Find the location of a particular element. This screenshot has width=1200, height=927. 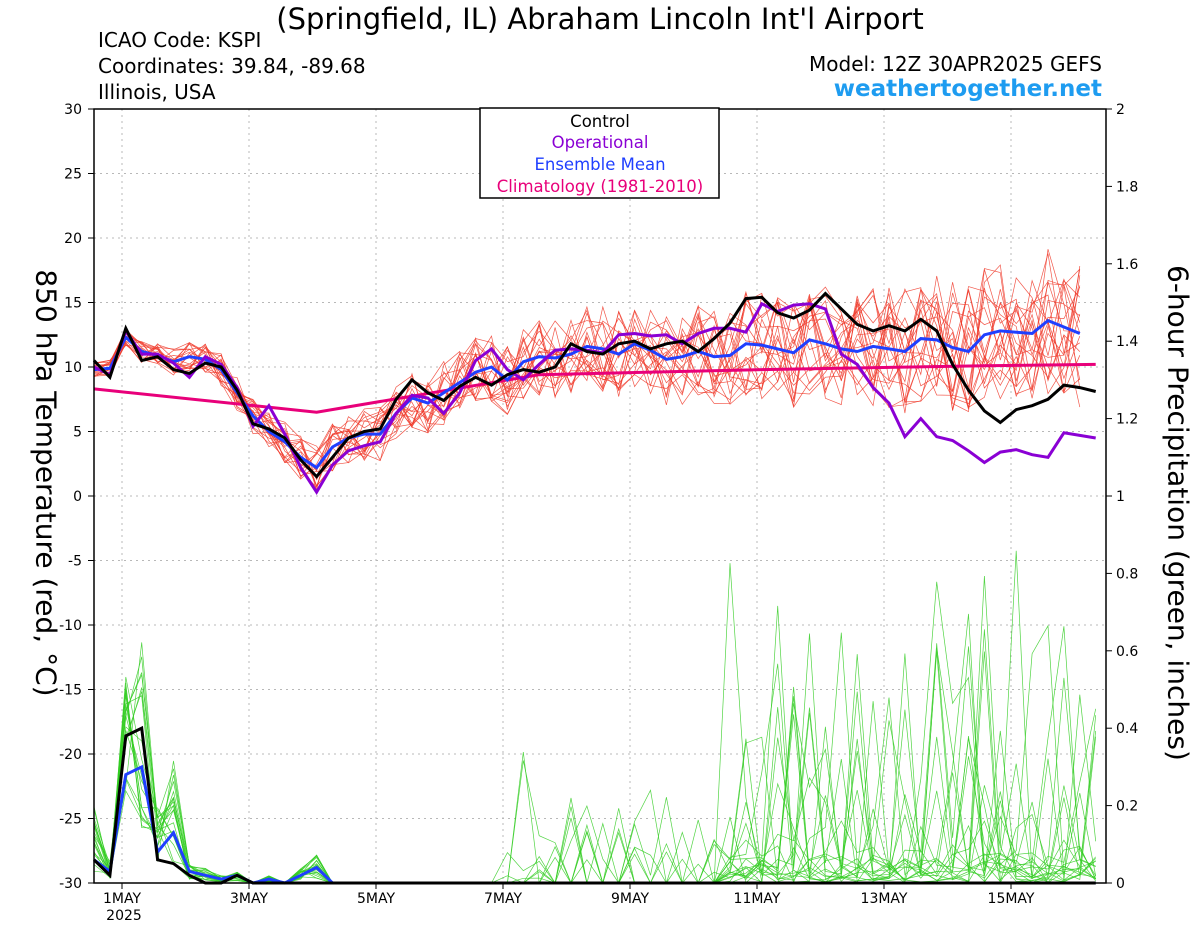

right-tick-label: 0.2 is located at coordinates (1127, 807).